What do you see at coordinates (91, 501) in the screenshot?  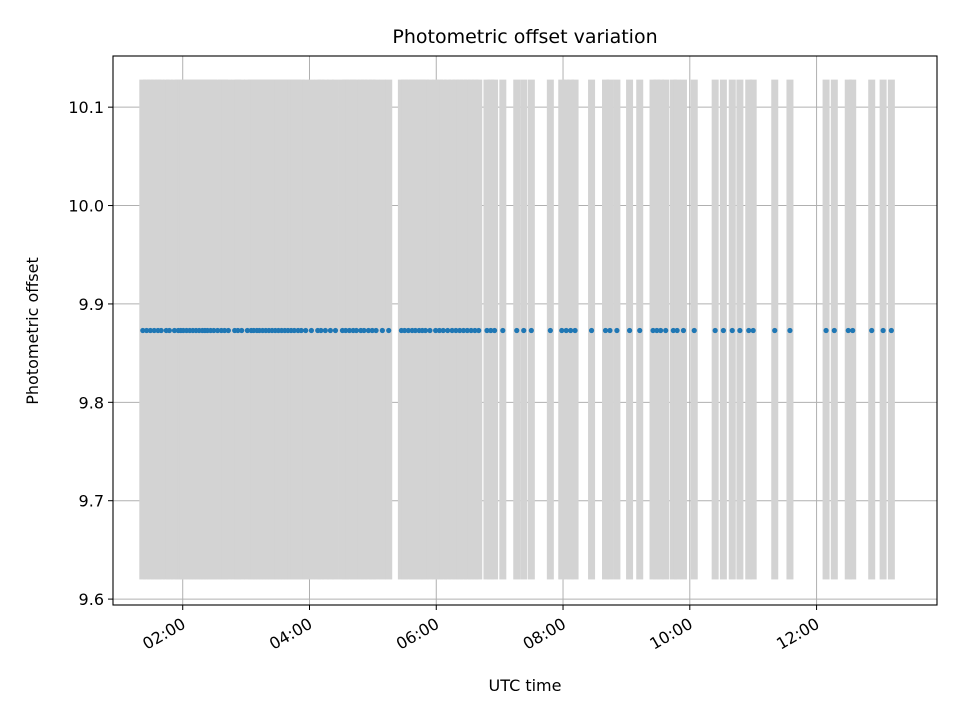 I see `y-tick-label: 9.7` at bounding box center [91, 501].